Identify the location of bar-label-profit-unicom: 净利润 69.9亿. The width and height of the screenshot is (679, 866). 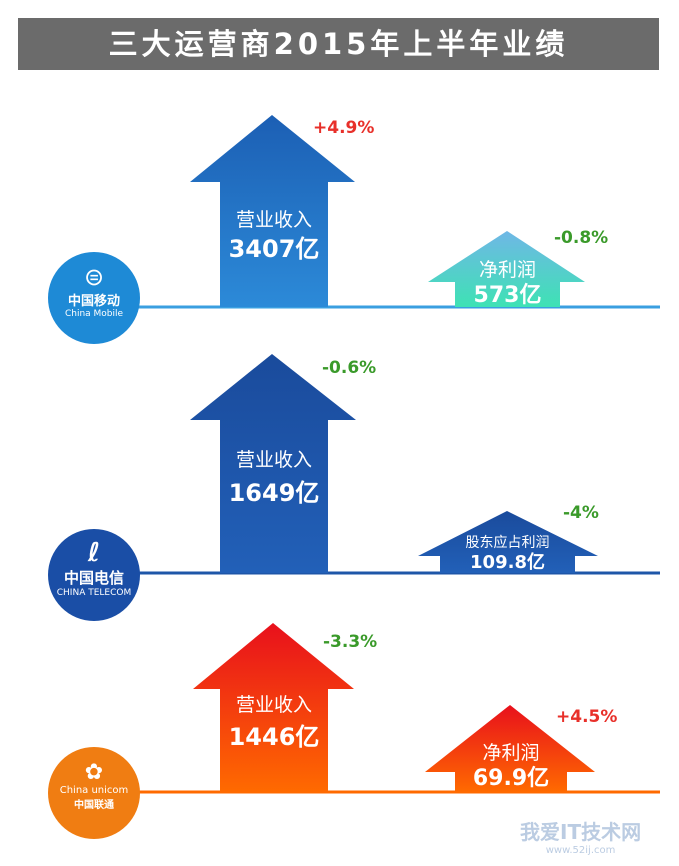
(511, 765).